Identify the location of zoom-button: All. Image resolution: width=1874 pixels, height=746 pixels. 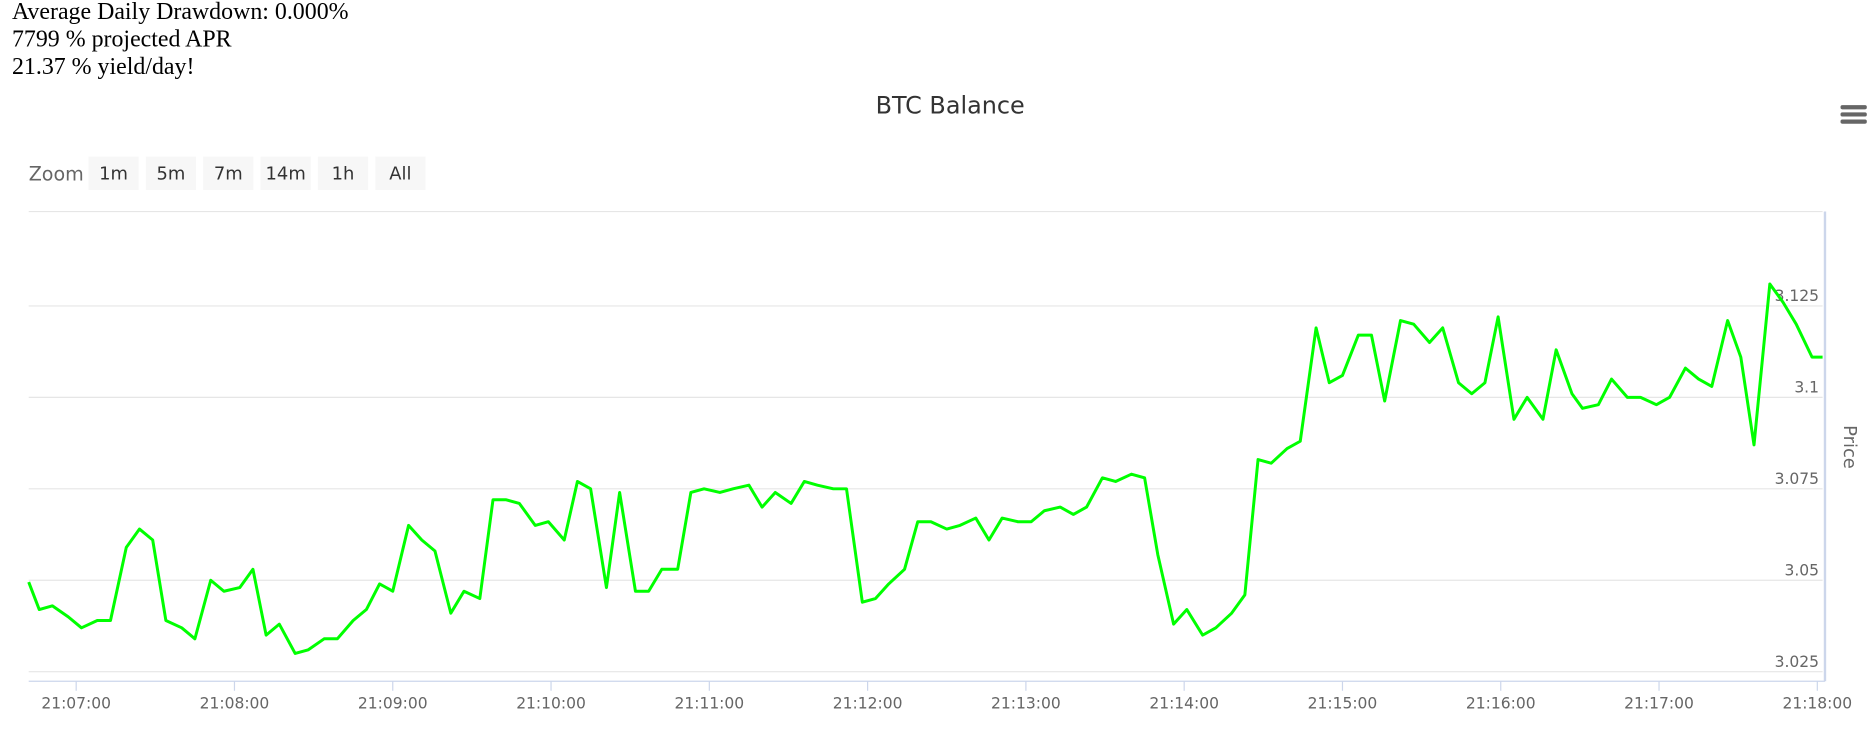
(400, 173).